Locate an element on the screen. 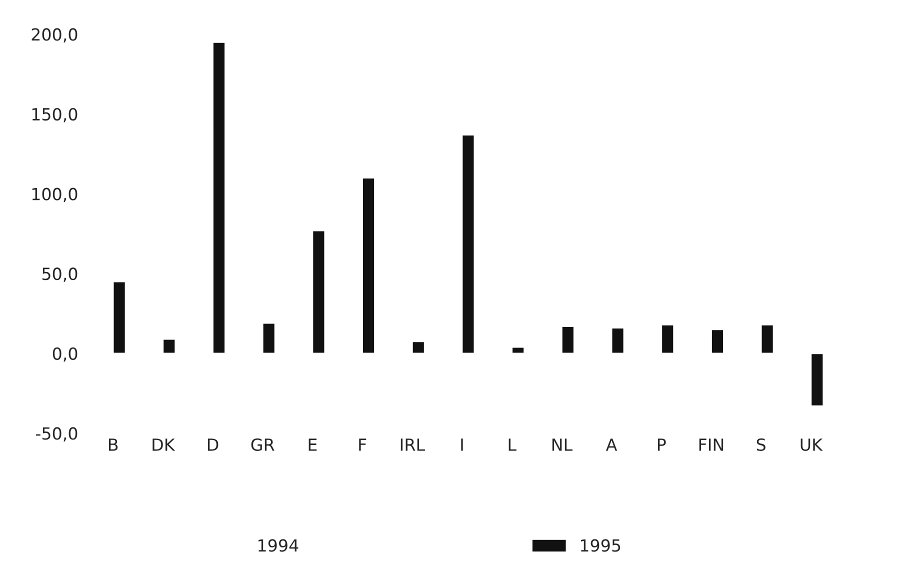 The image size is (924, 570). x-tick-label: GR is located at coordinates (262, 444).